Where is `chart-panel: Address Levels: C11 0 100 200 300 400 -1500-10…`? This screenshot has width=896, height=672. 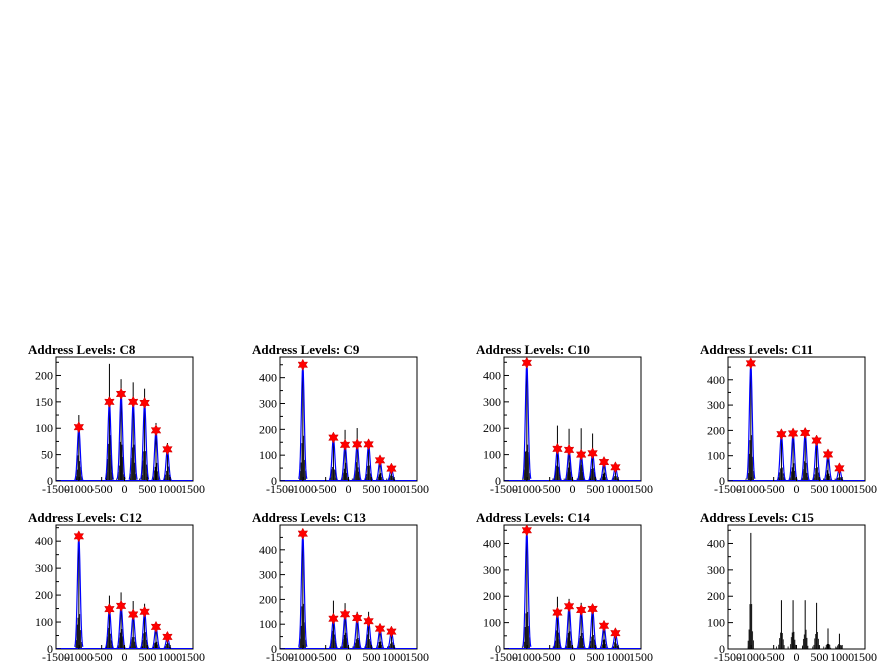 chart-panel: Address Levels: C11 0 100 200 300 400 -1500-10… is located at coordinates (788, 419).